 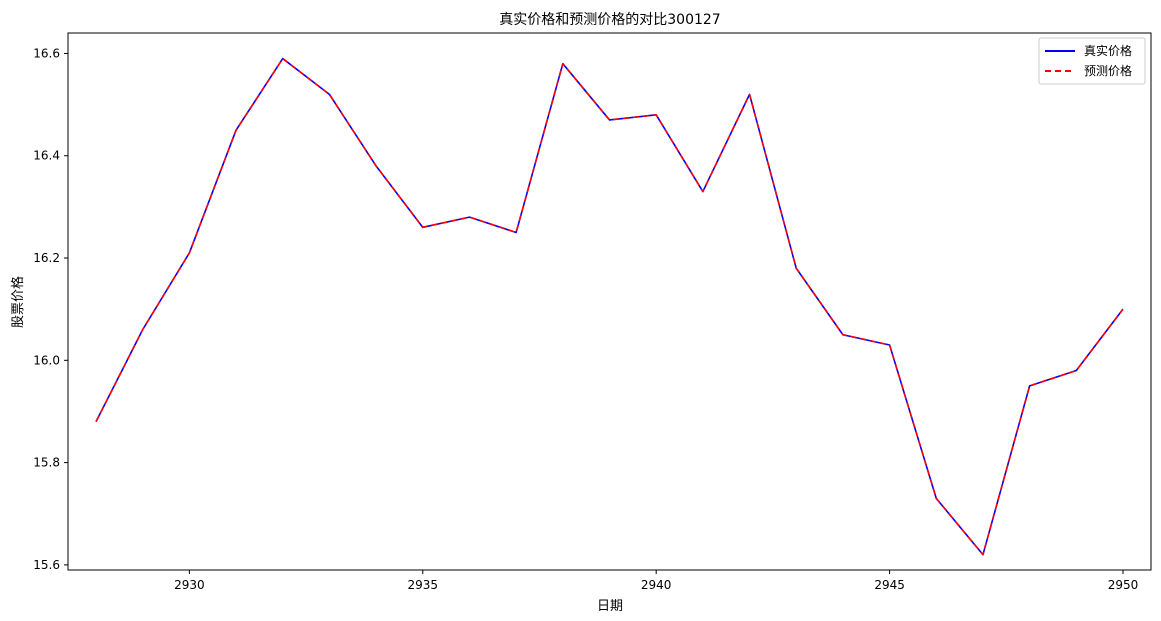 I want to click on x-tick-label: 2930, so click(x=189, y=585).